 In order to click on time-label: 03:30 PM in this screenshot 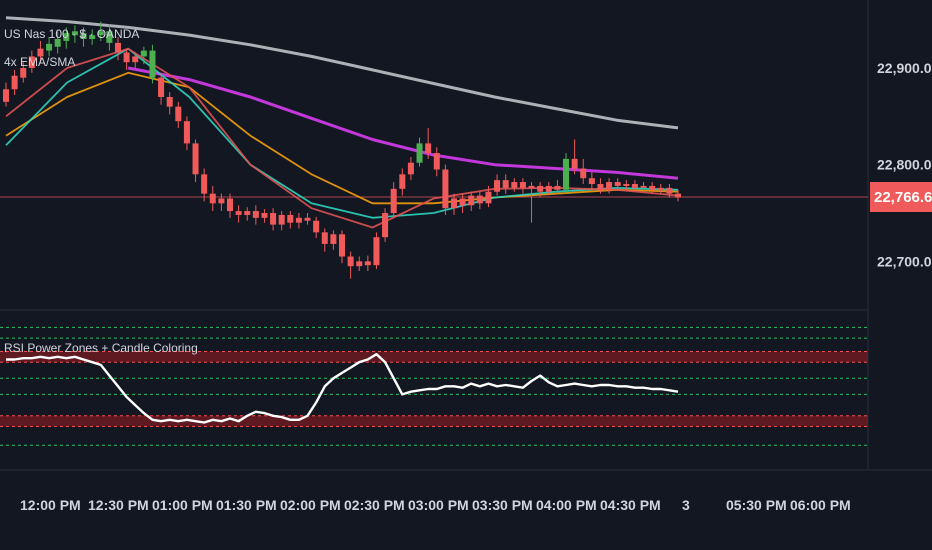, I will do `click(502, 505)`.